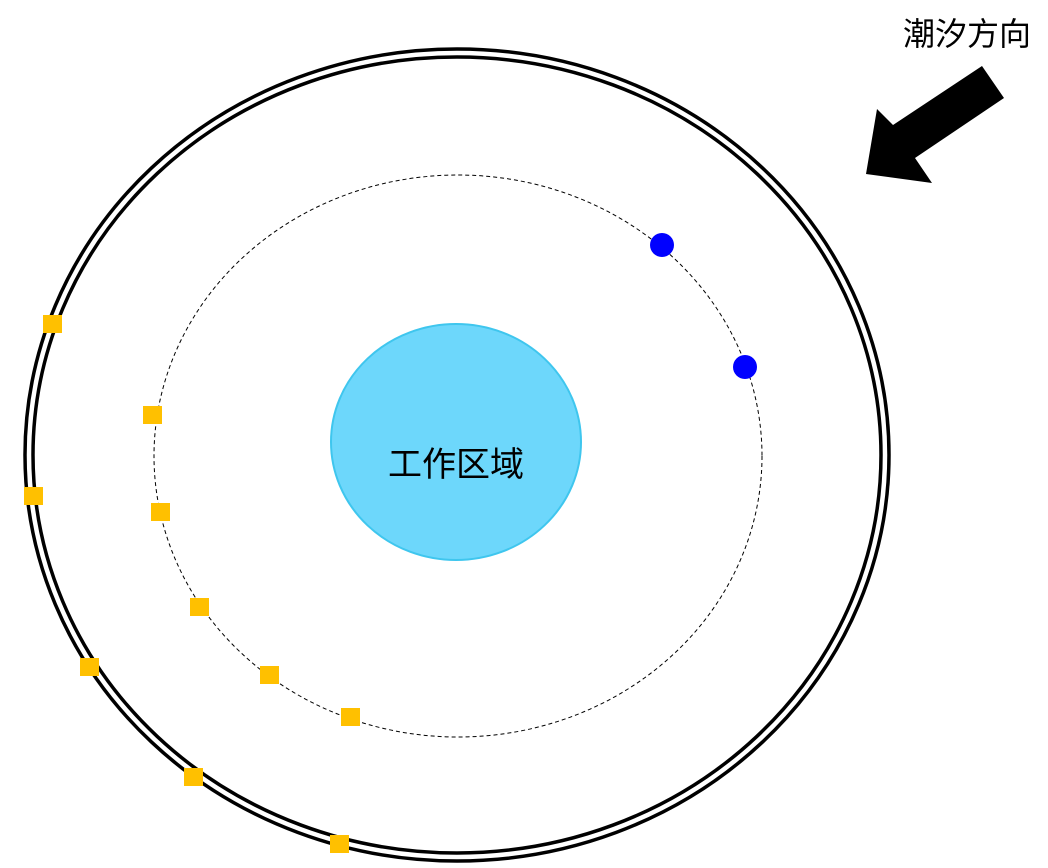  I want to click on work-zone-circle, so click(456, 442).